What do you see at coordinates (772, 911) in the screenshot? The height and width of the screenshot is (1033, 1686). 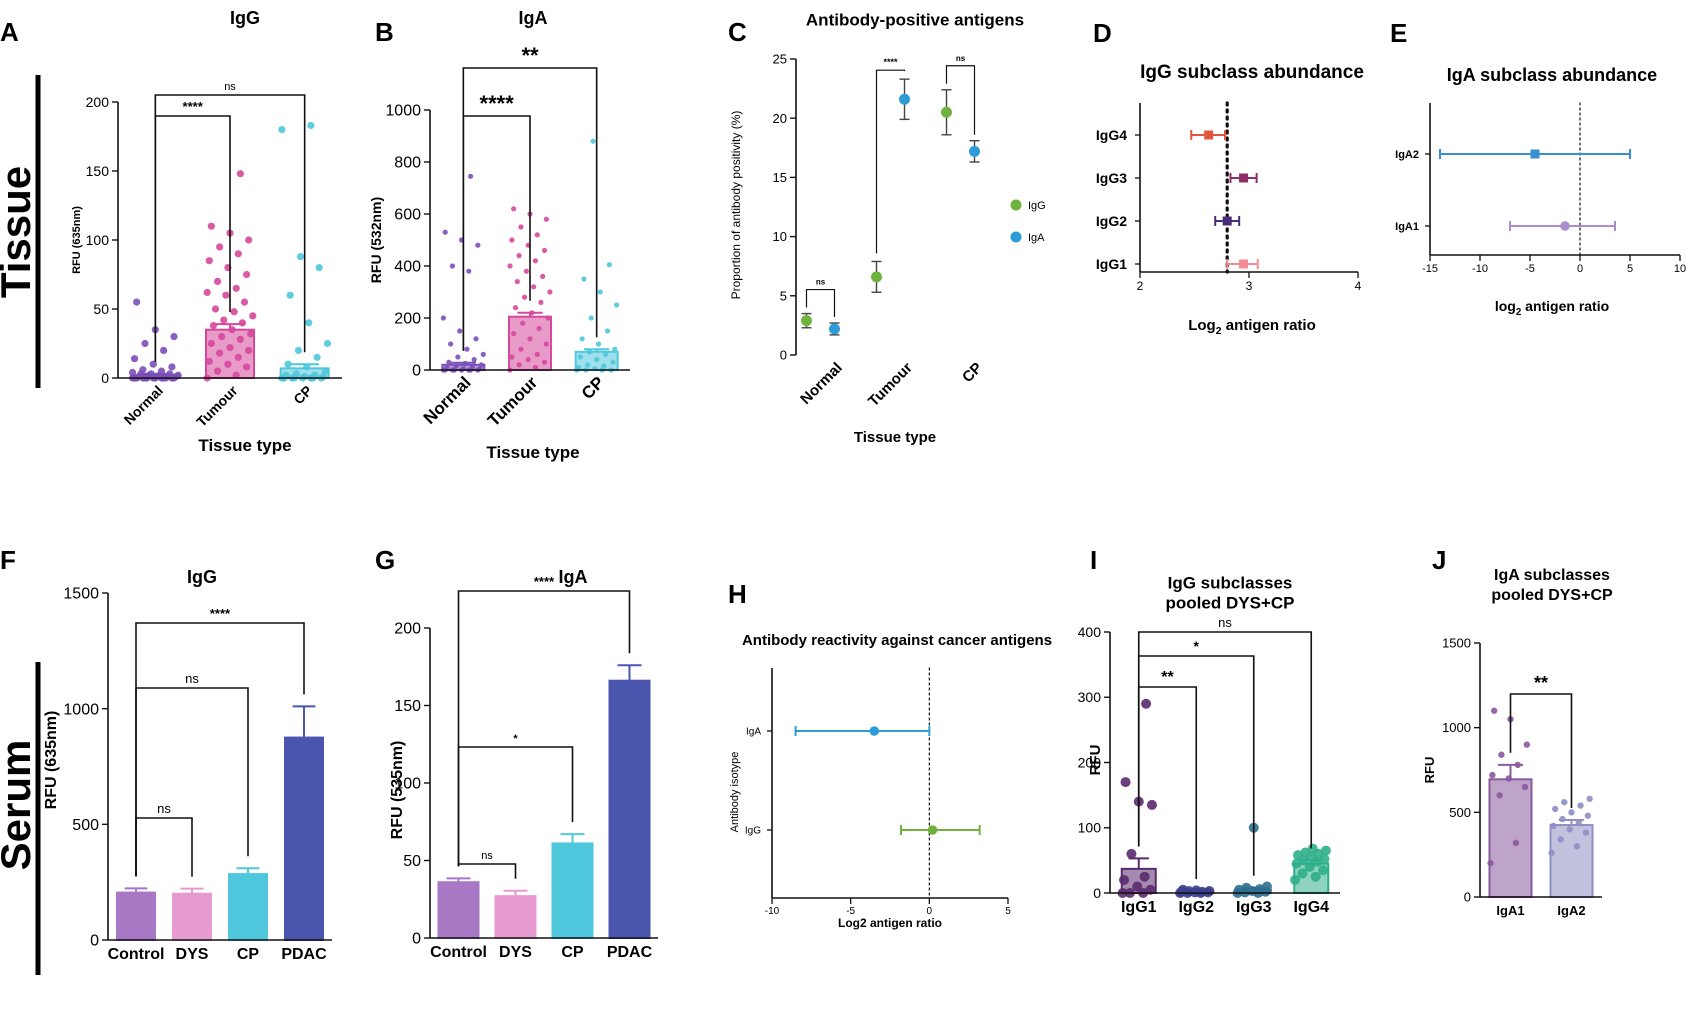 I see `x-tick-label: -10` at bounding box center [772, 911].